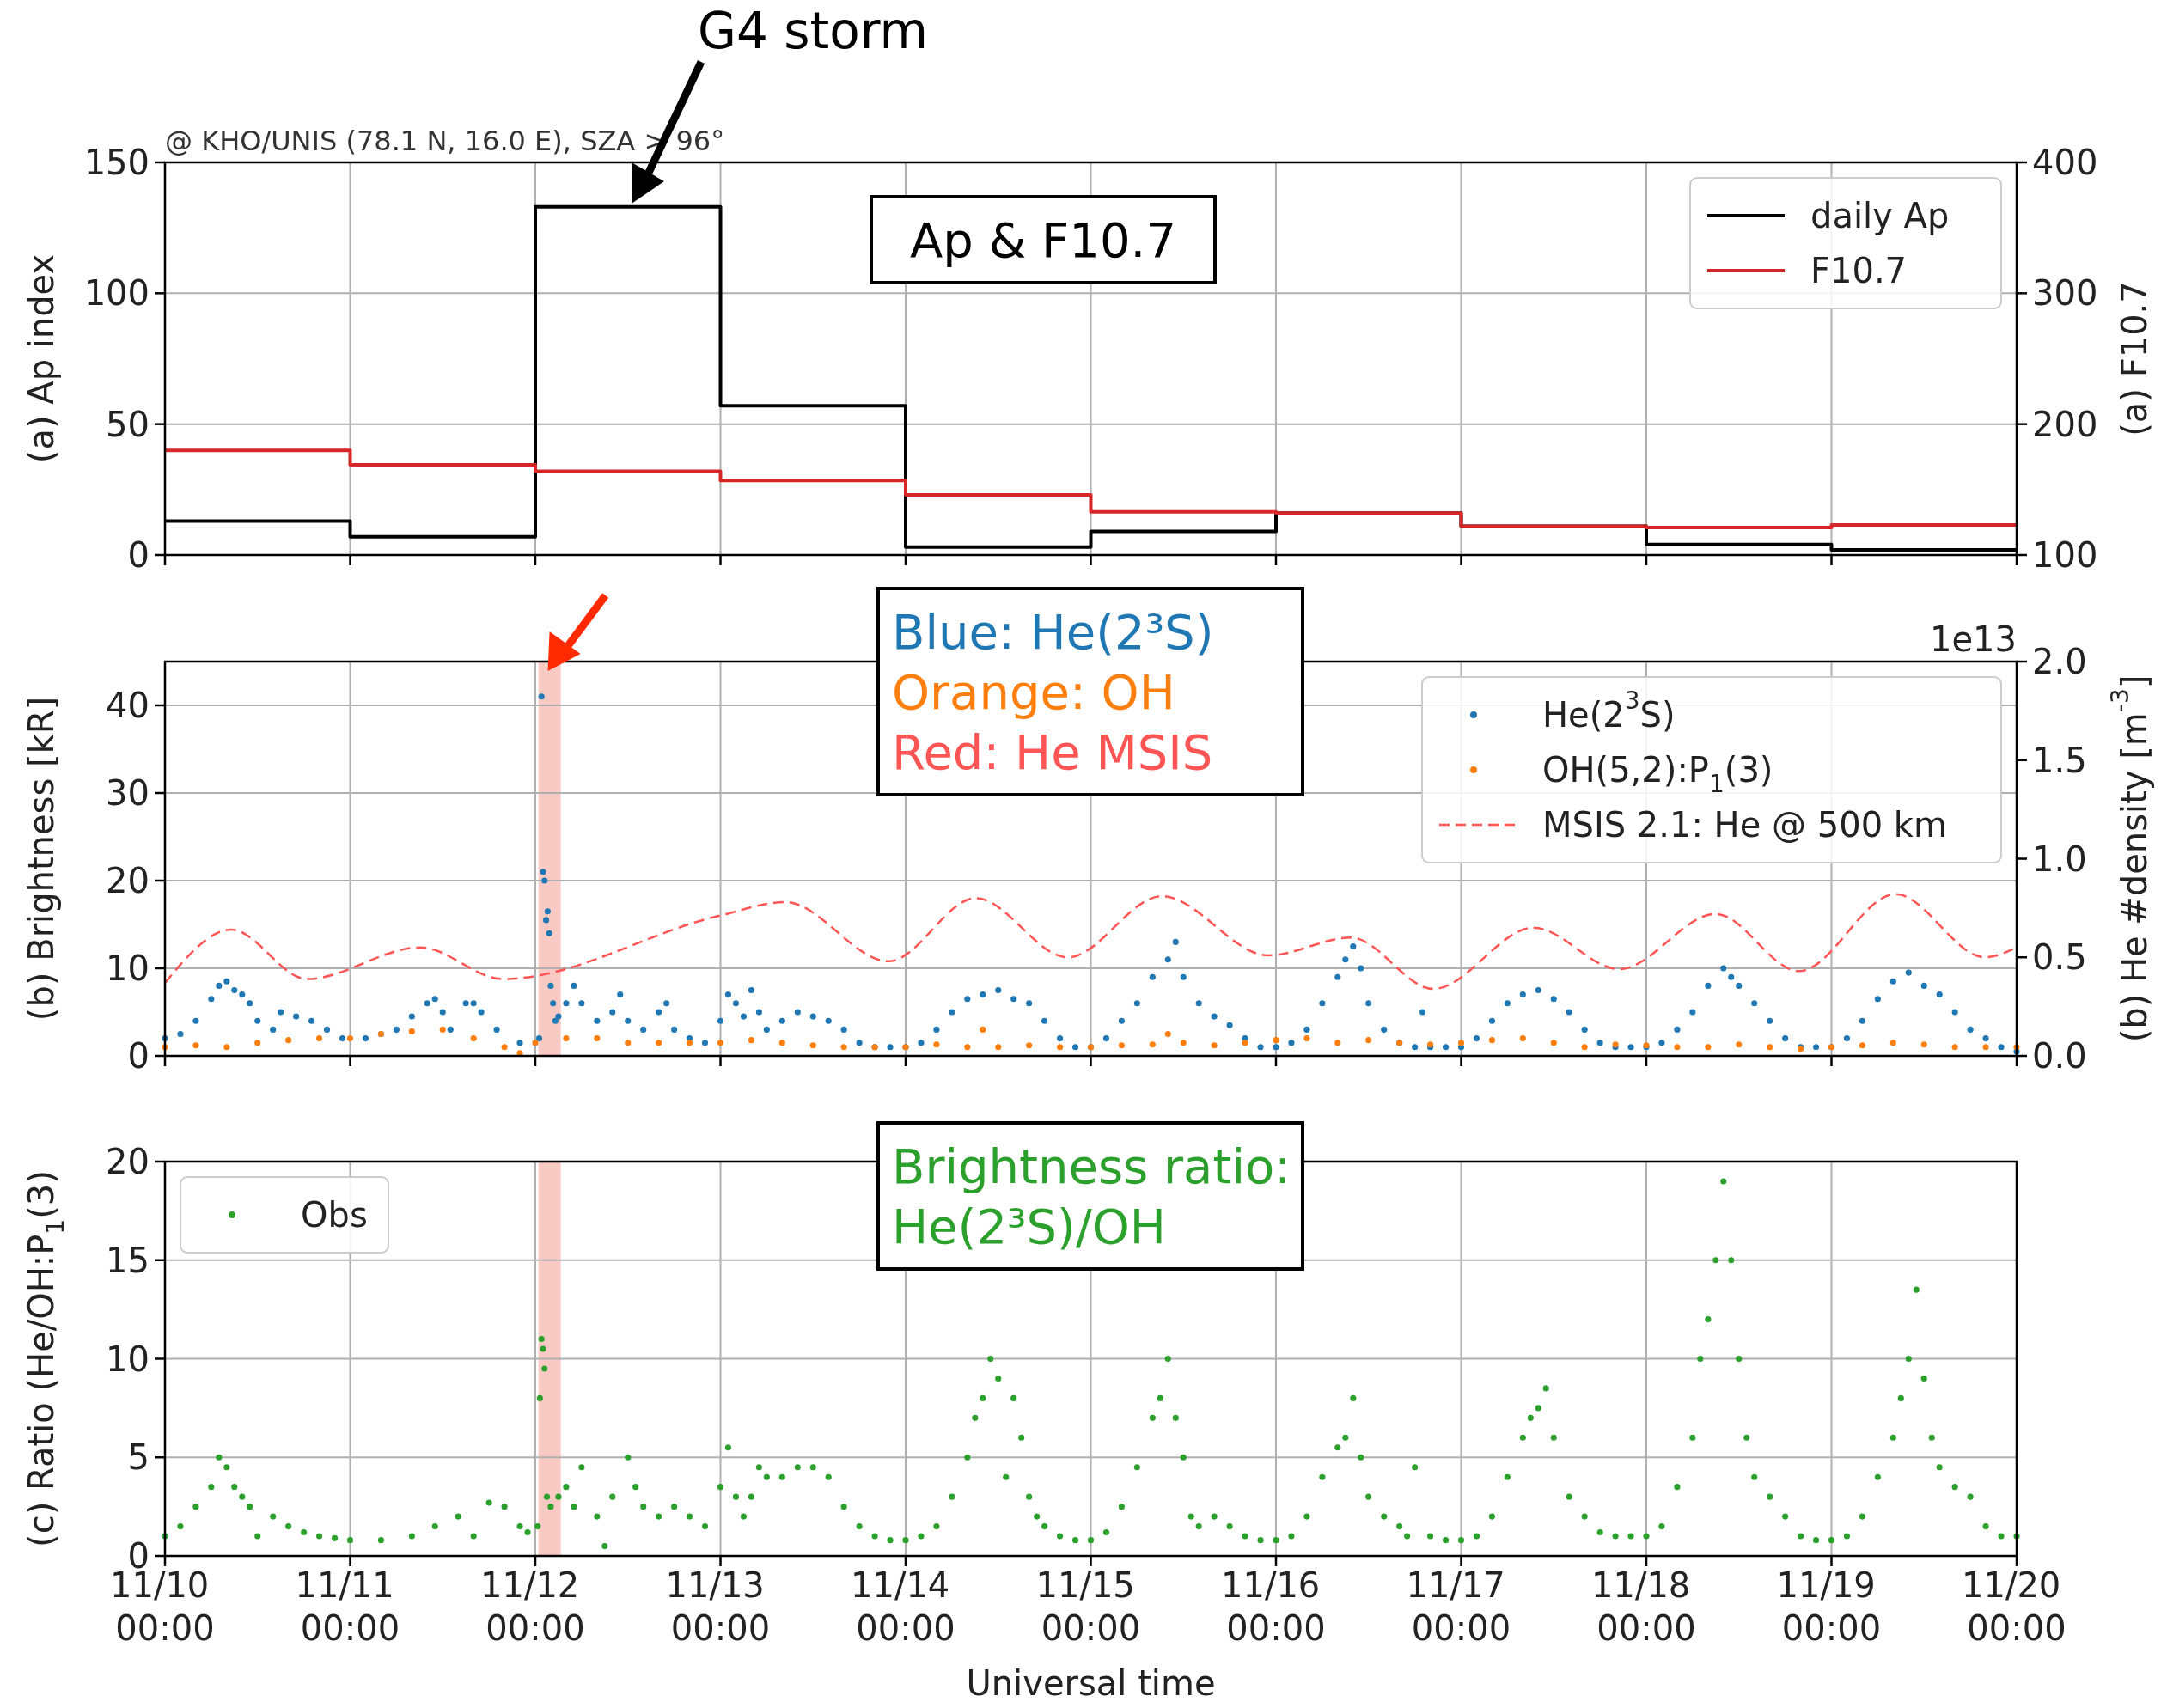 This screenshot has height=1708, width=2161. Describe the element at coordinates (138, 1457) in the screenshot. I see `y-tick-label: 5` at that location.